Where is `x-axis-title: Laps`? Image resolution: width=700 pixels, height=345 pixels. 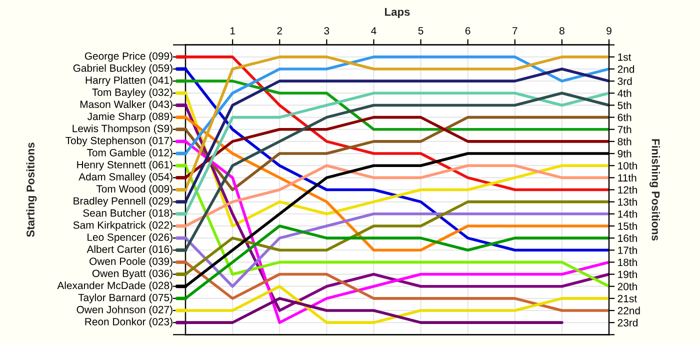
x-axis-title: Laps is located at coordinates (397, 13).